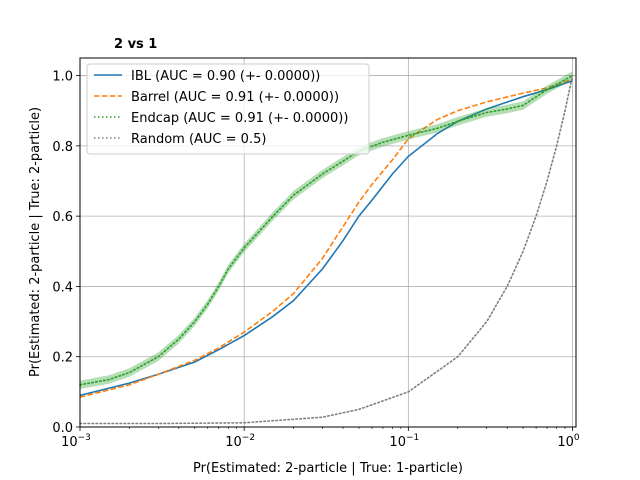 The image size is (640, 480). What do you see at coordinates (235, 97) in the screenshot?
I see `legend-label-1: Barrel (AUC = 0.91 (+- 0.0000))` at bounding box center [235, 97].